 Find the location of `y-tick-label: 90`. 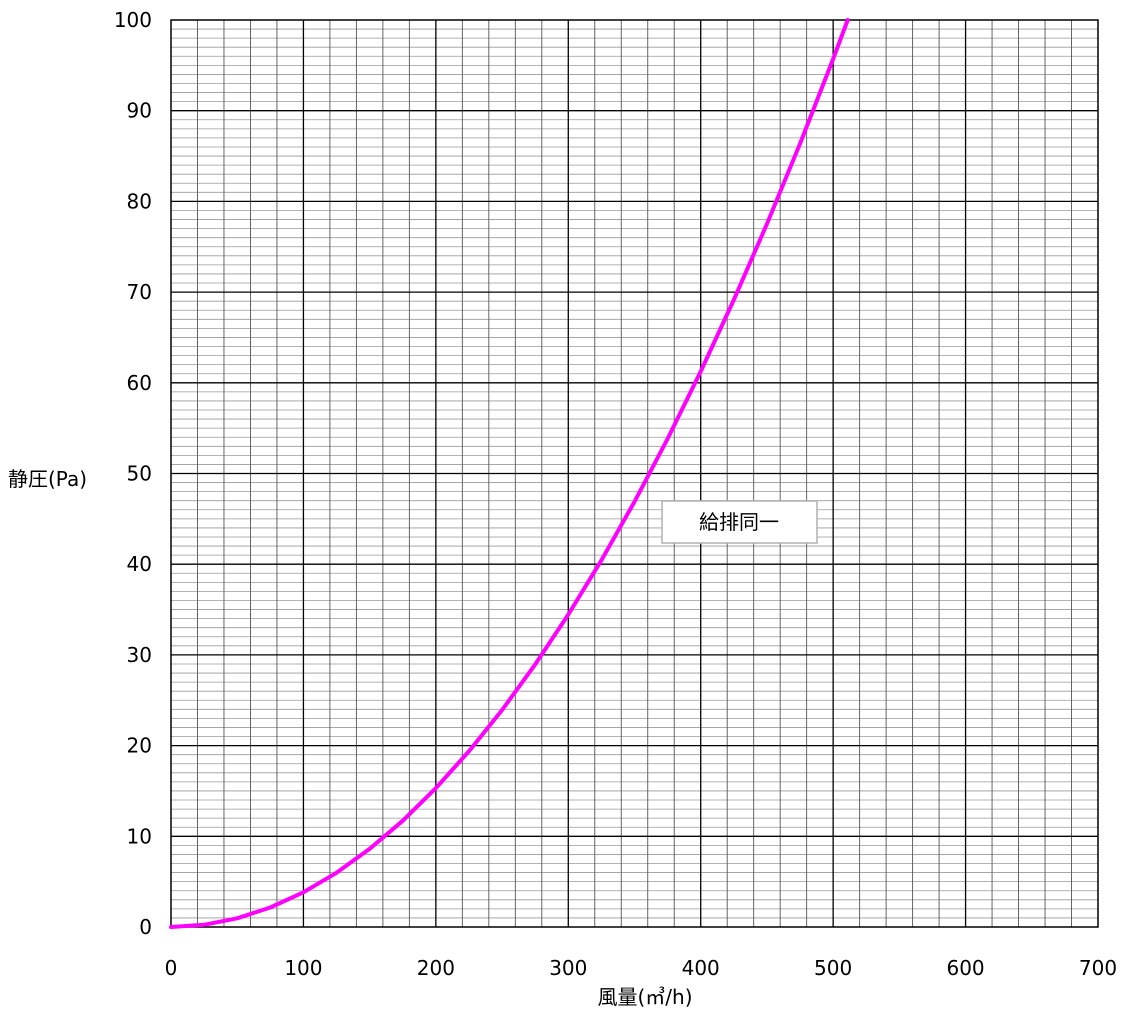

y-tick-label: 90 is located at coordinates (139, 111).